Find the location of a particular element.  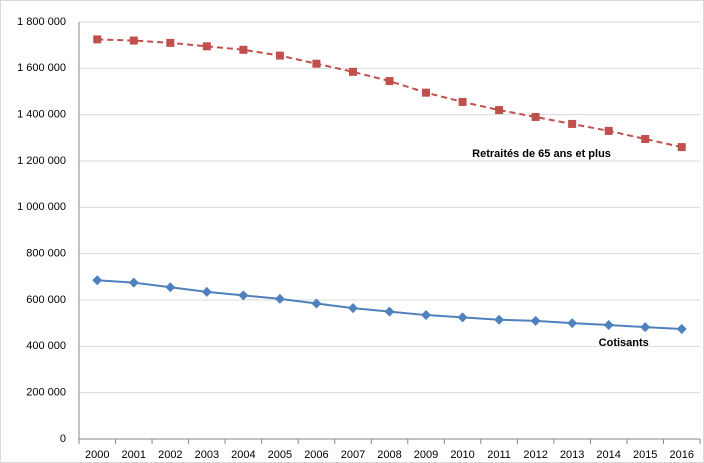

y-tick-label: 1 200 000 is located at coordinates (41, 161).